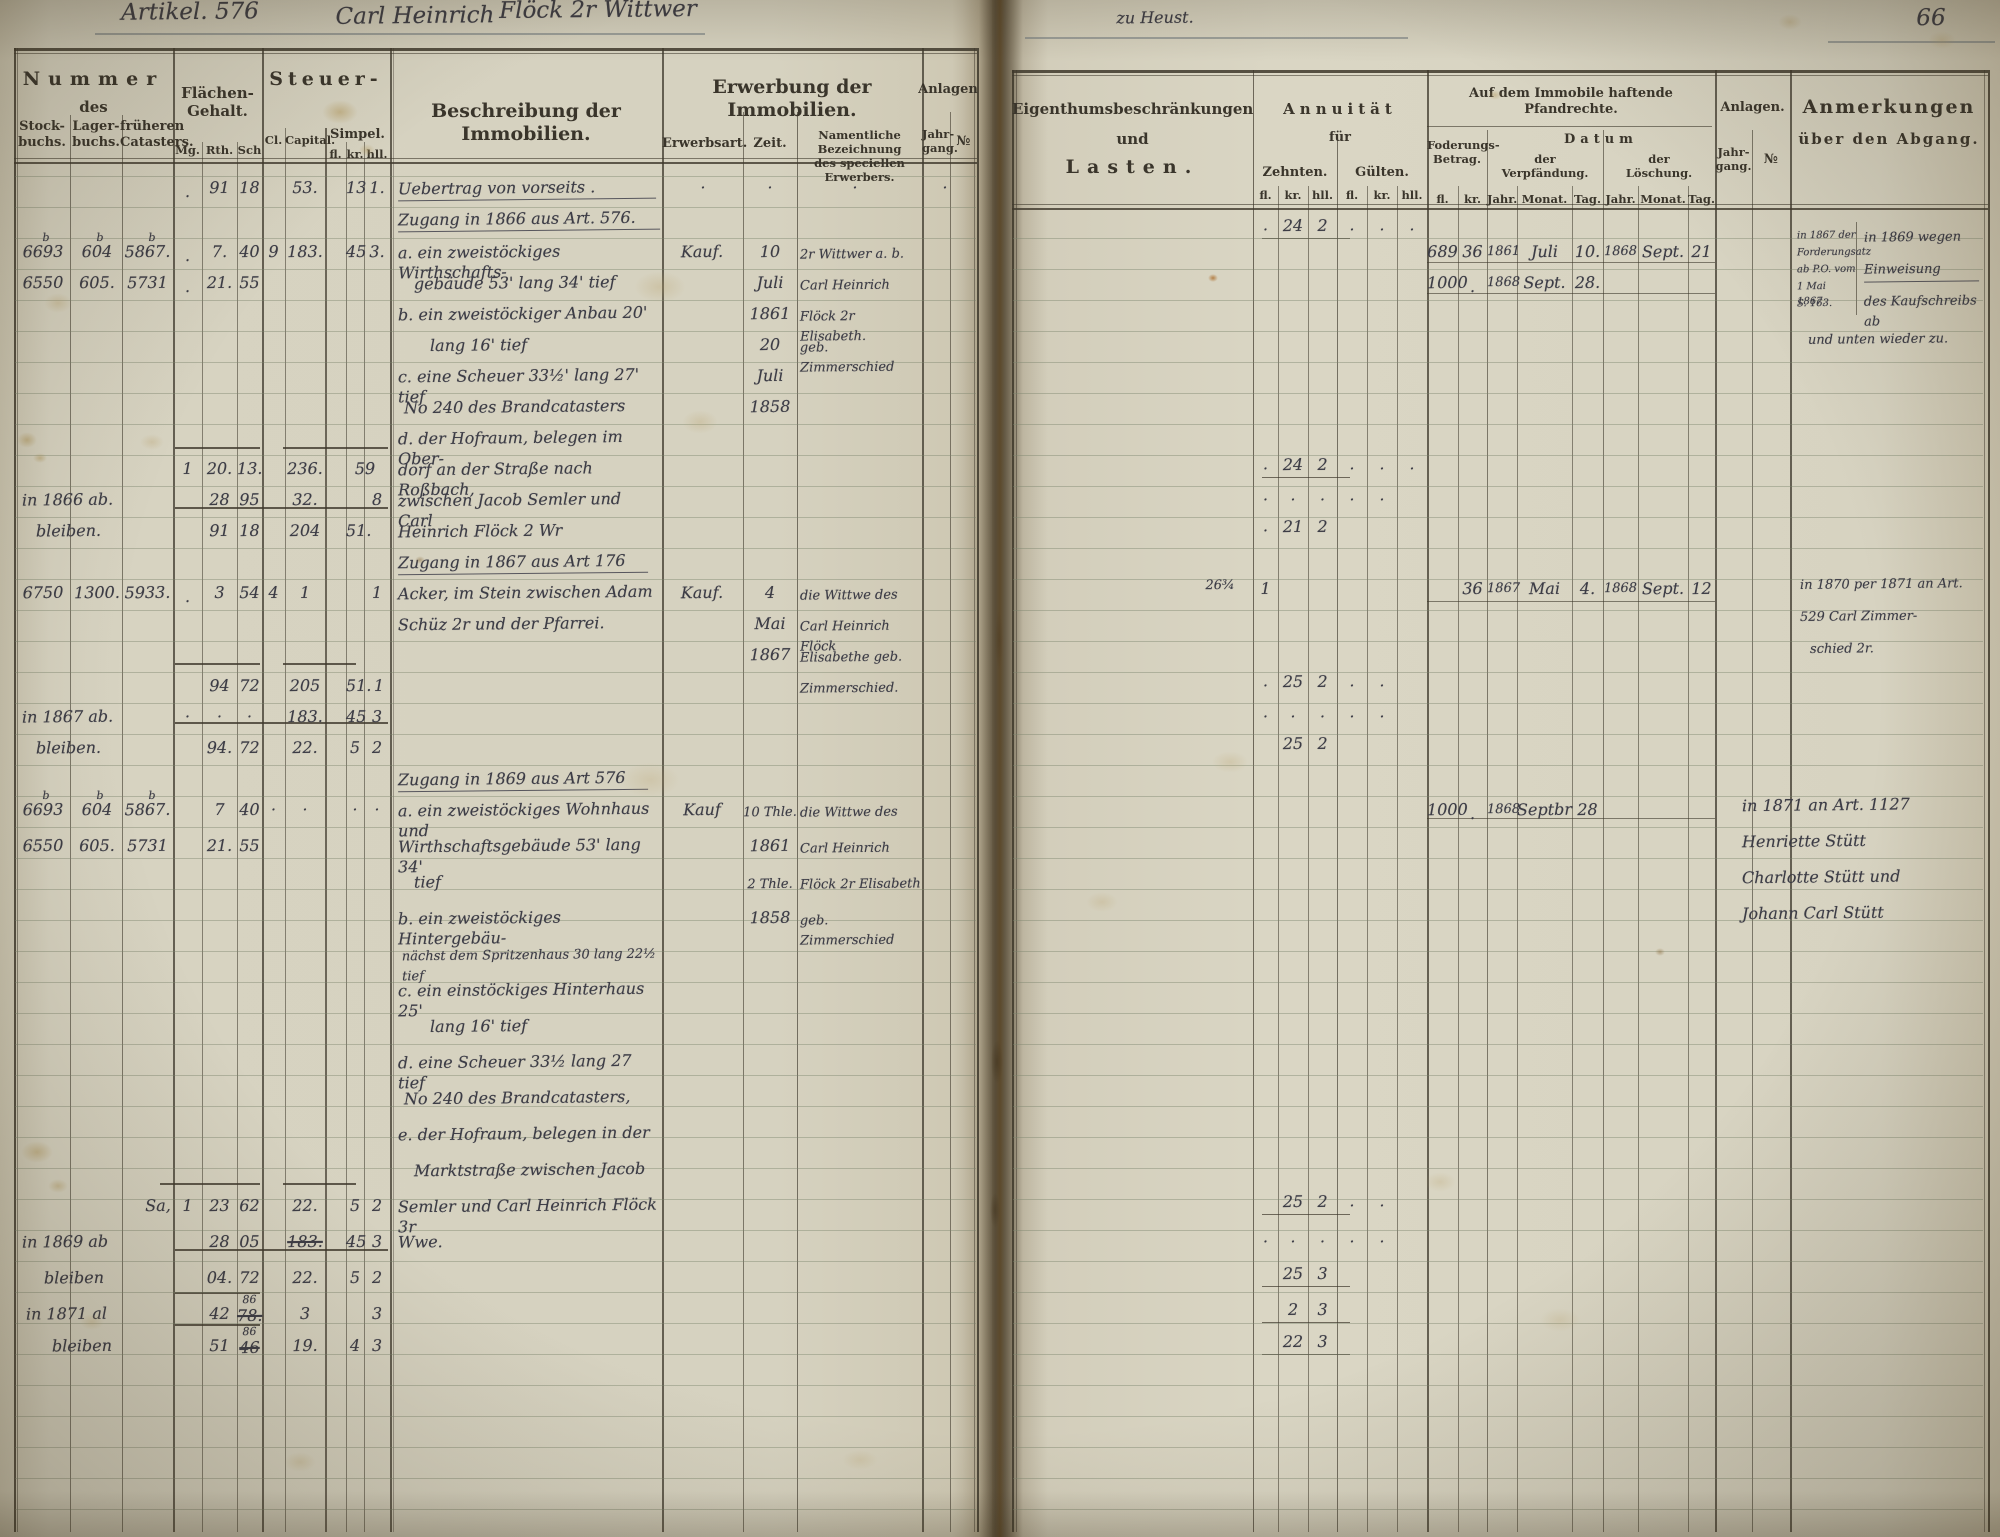 The image size is (2000, 1537). Describe the element at coordinates (217, 102) in the screenshot. I see `header-flaechen-gehalt: Flächen- Gehalt.` at that location.